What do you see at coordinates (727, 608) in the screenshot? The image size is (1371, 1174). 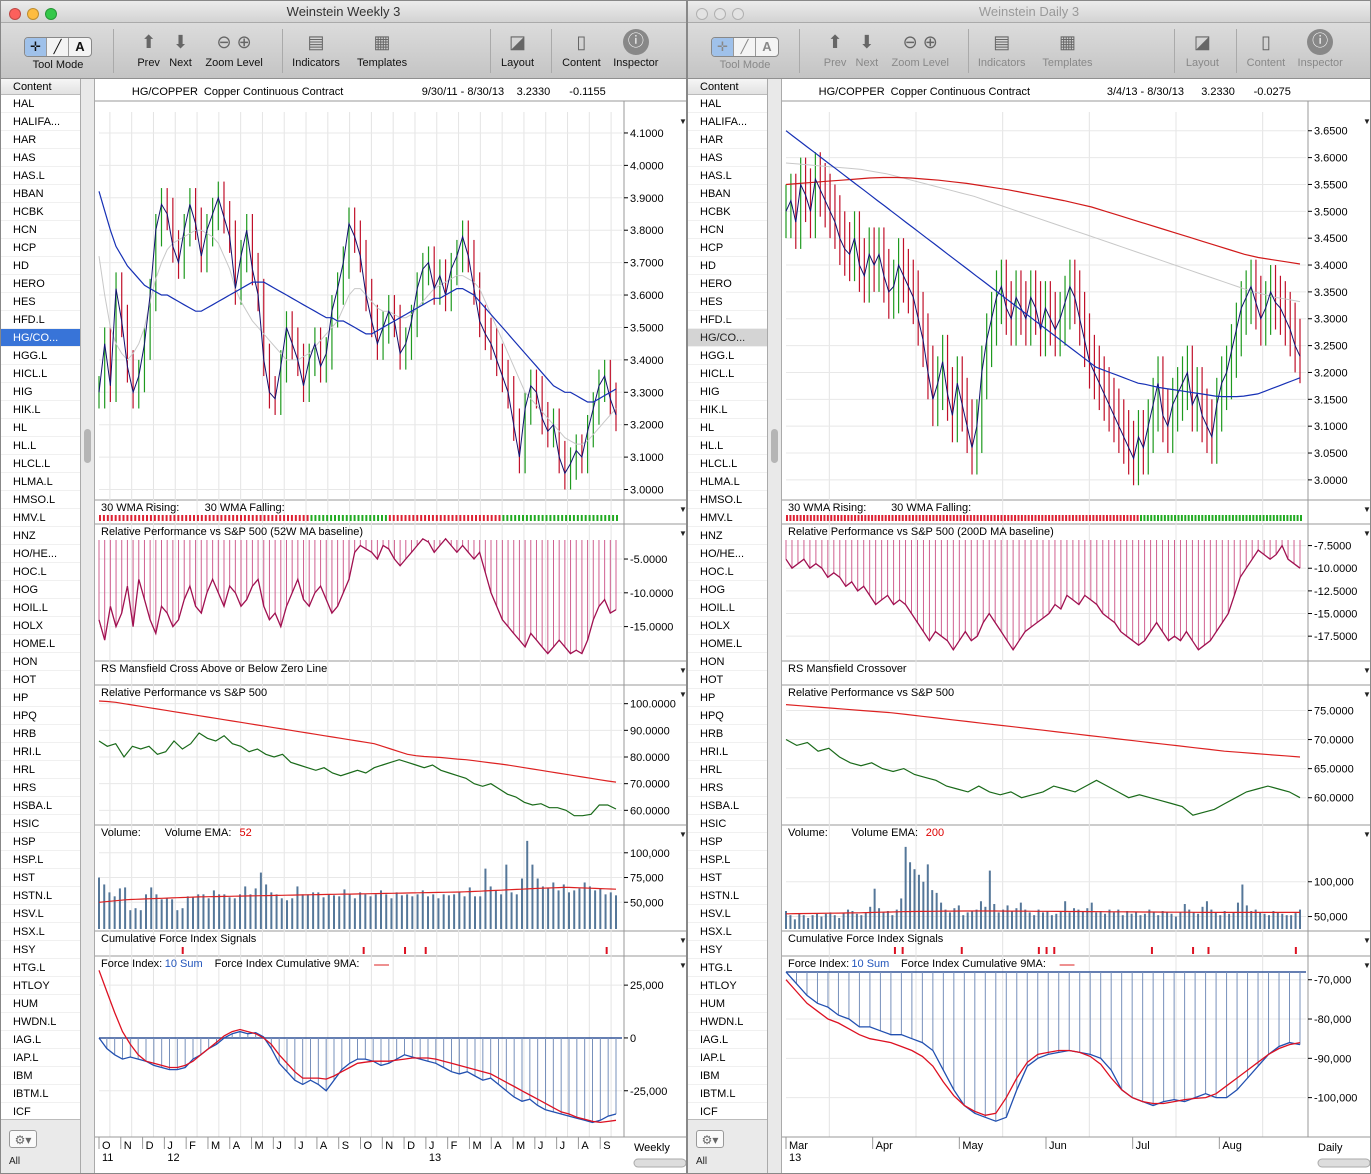 I see `symbol-list-item: HOIL.L` at bounding box center [727, 608].